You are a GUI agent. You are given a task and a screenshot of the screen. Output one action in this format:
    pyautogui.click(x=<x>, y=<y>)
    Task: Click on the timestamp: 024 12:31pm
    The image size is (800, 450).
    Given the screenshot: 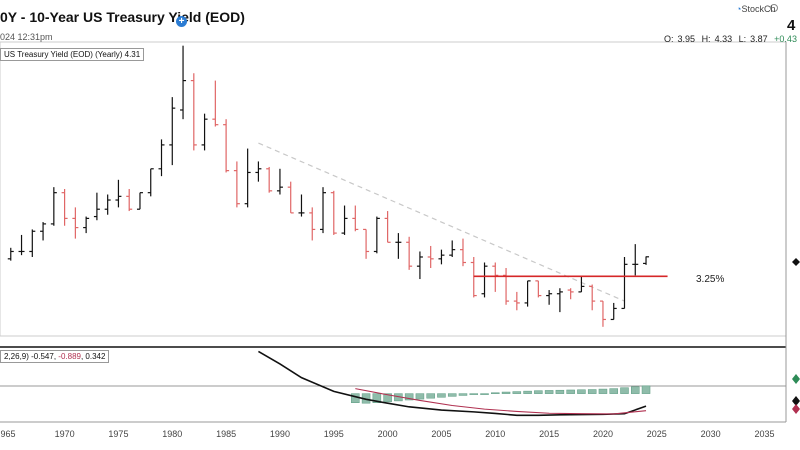 What is the action you would take?
    pyautogui.click(x=26, y=37)
    